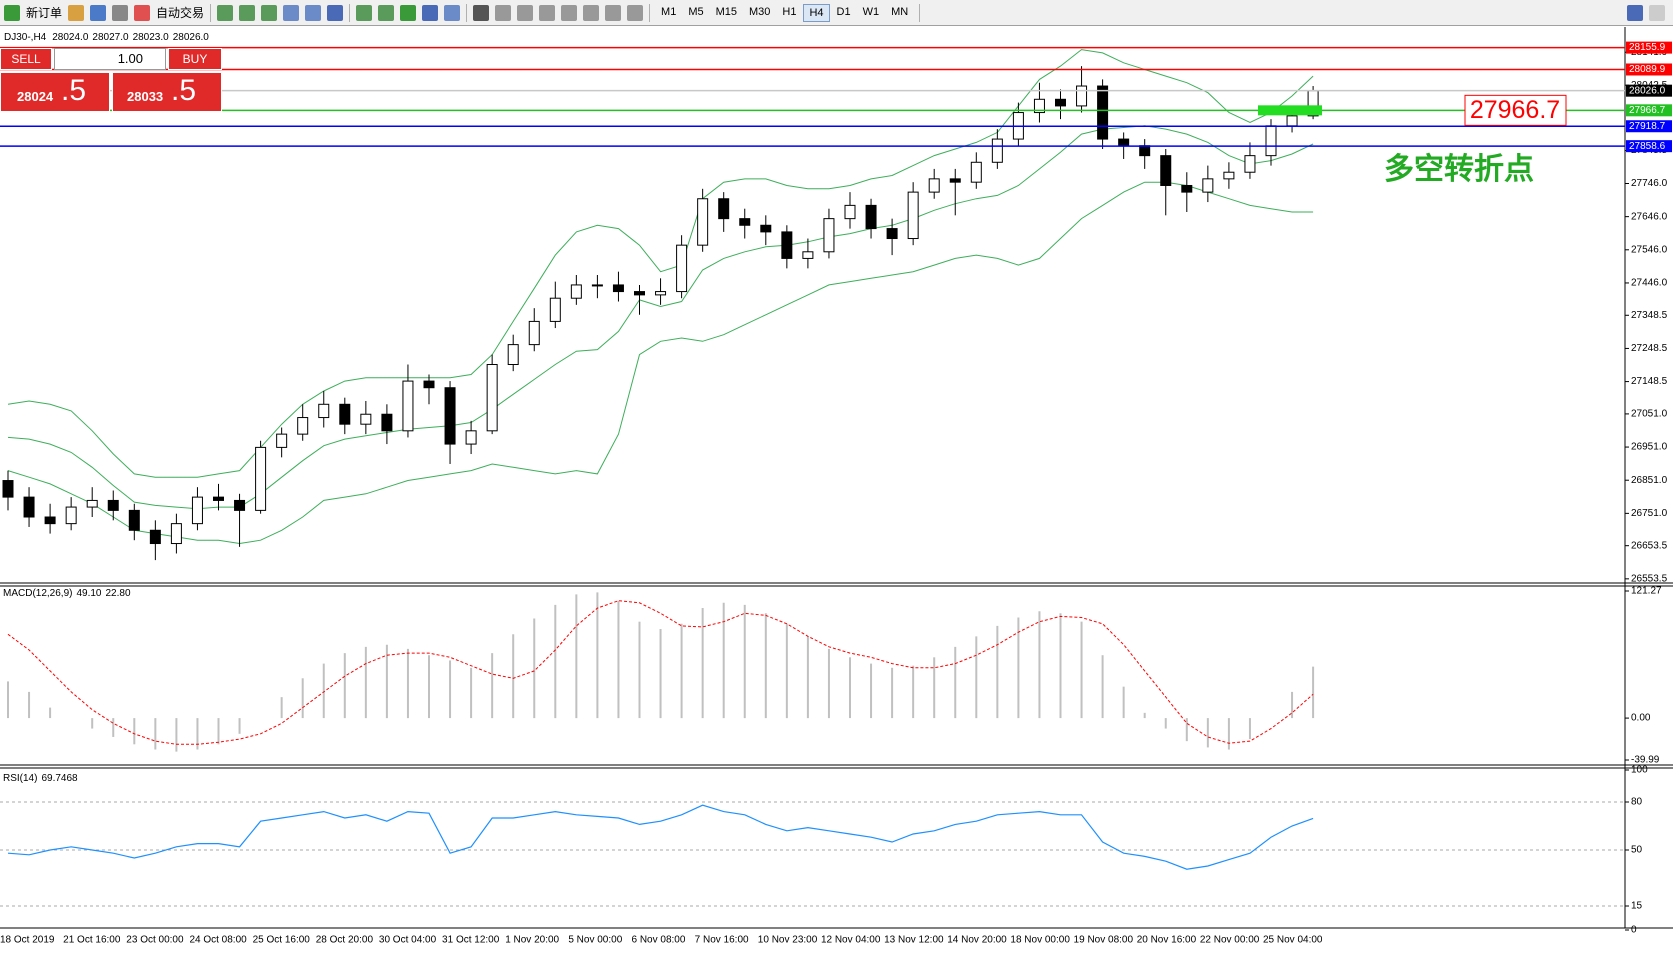 Image resolution: width=1673 pixels, height=953 pixels. What do you see at coordinates (1290, 110) in the screenshot?
I see `level-marker` at bounding box center [1290, 110].